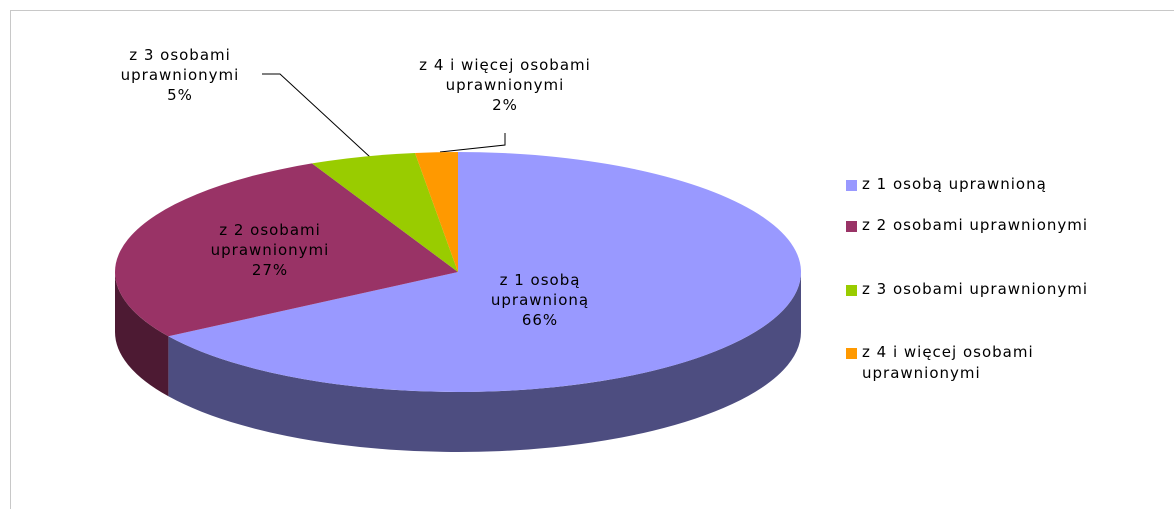  I want to click on data-label-category: z 1 osobą uprawnioną, so click(540, 290).